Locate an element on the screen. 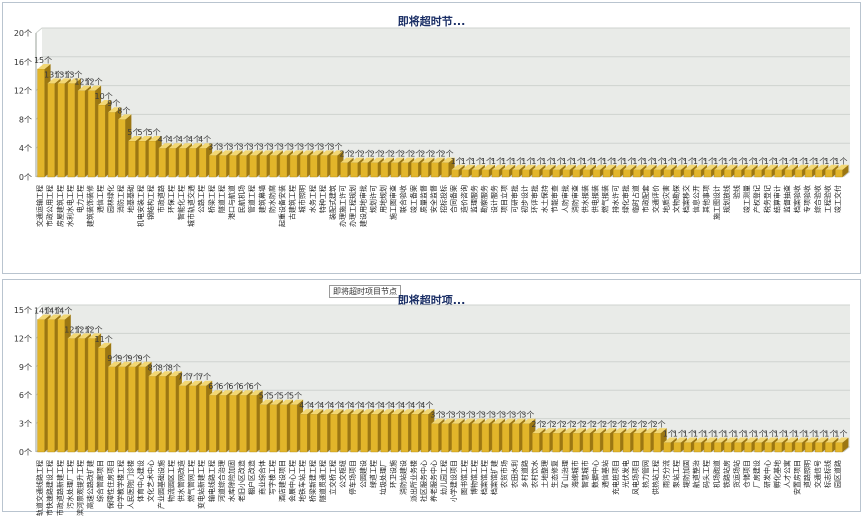 The image size is (863, 516). x-tick-label: 保障性住房项目 is located at coordinates (110, 484).